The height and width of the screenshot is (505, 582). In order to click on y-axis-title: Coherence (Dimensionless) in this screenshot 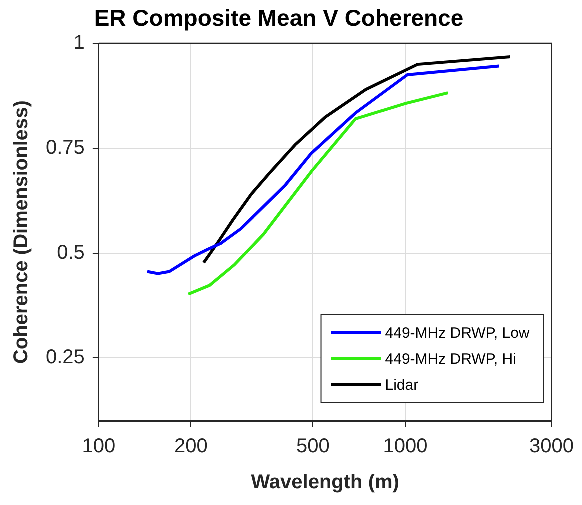, I will do `click(21, 232)`.